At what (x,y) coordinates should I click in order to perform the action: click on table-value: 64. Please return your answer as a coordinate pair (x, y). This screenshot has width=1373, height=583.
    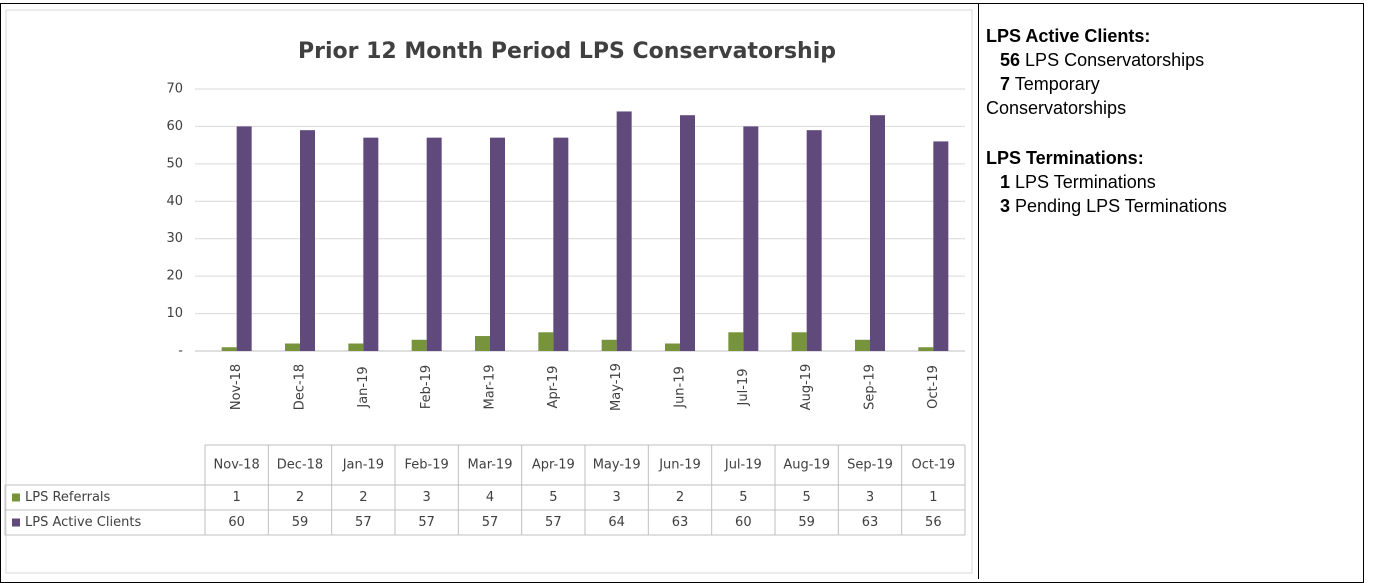
    Looking at the image, I should click on (616, 522).